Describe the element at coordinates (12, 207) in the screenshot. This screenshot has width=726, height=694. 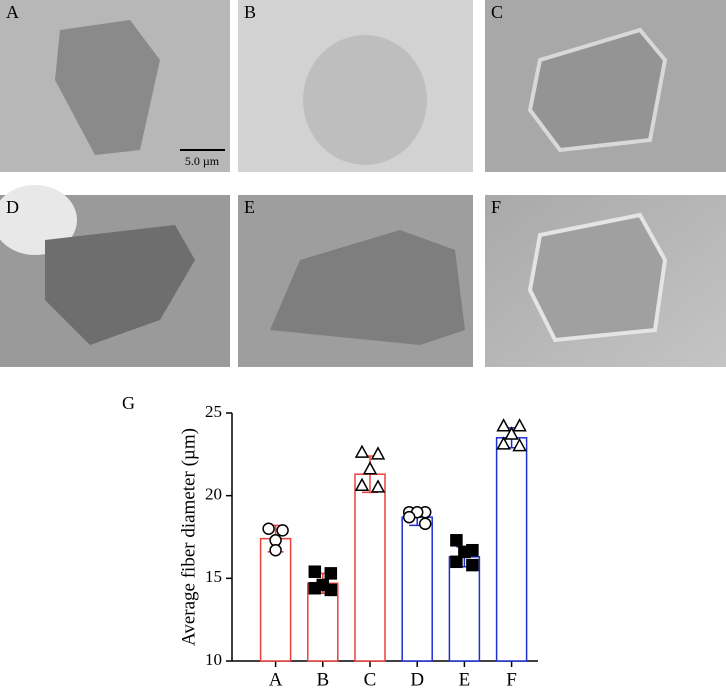
I see `panel-label: D` at that location.